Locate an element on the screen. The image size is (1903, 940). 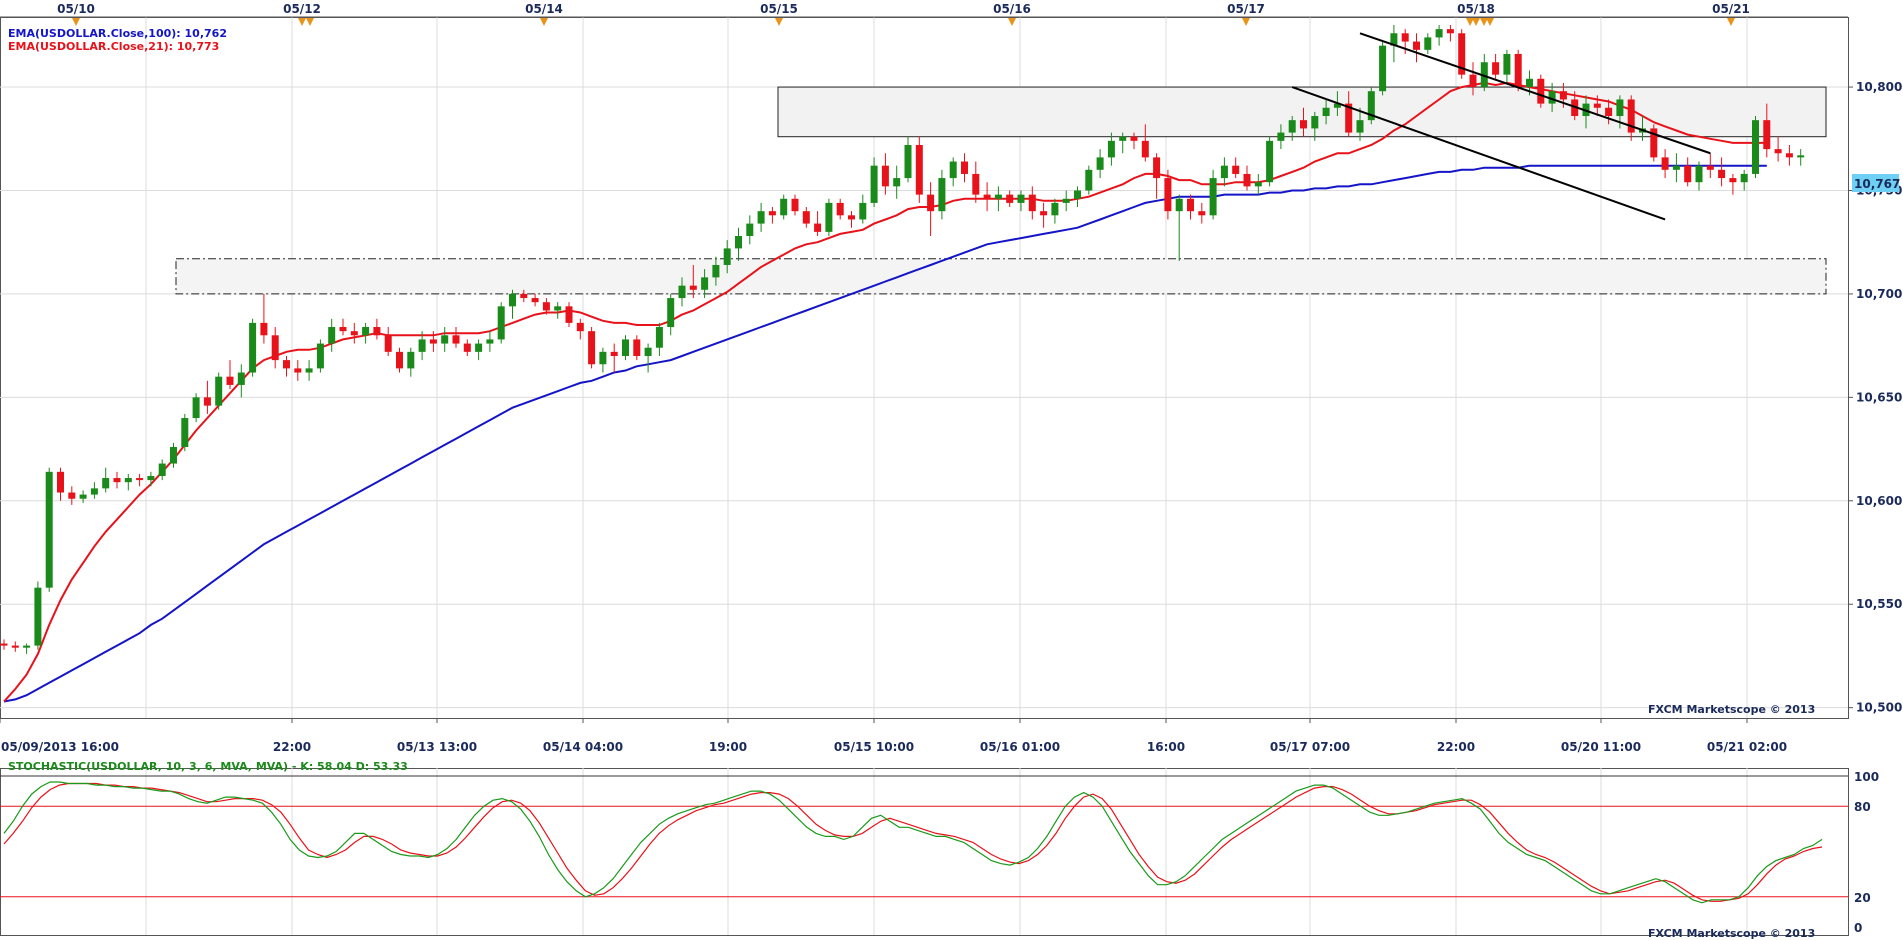
top-date-label: 05/10 is located at coordinates (76, 9).